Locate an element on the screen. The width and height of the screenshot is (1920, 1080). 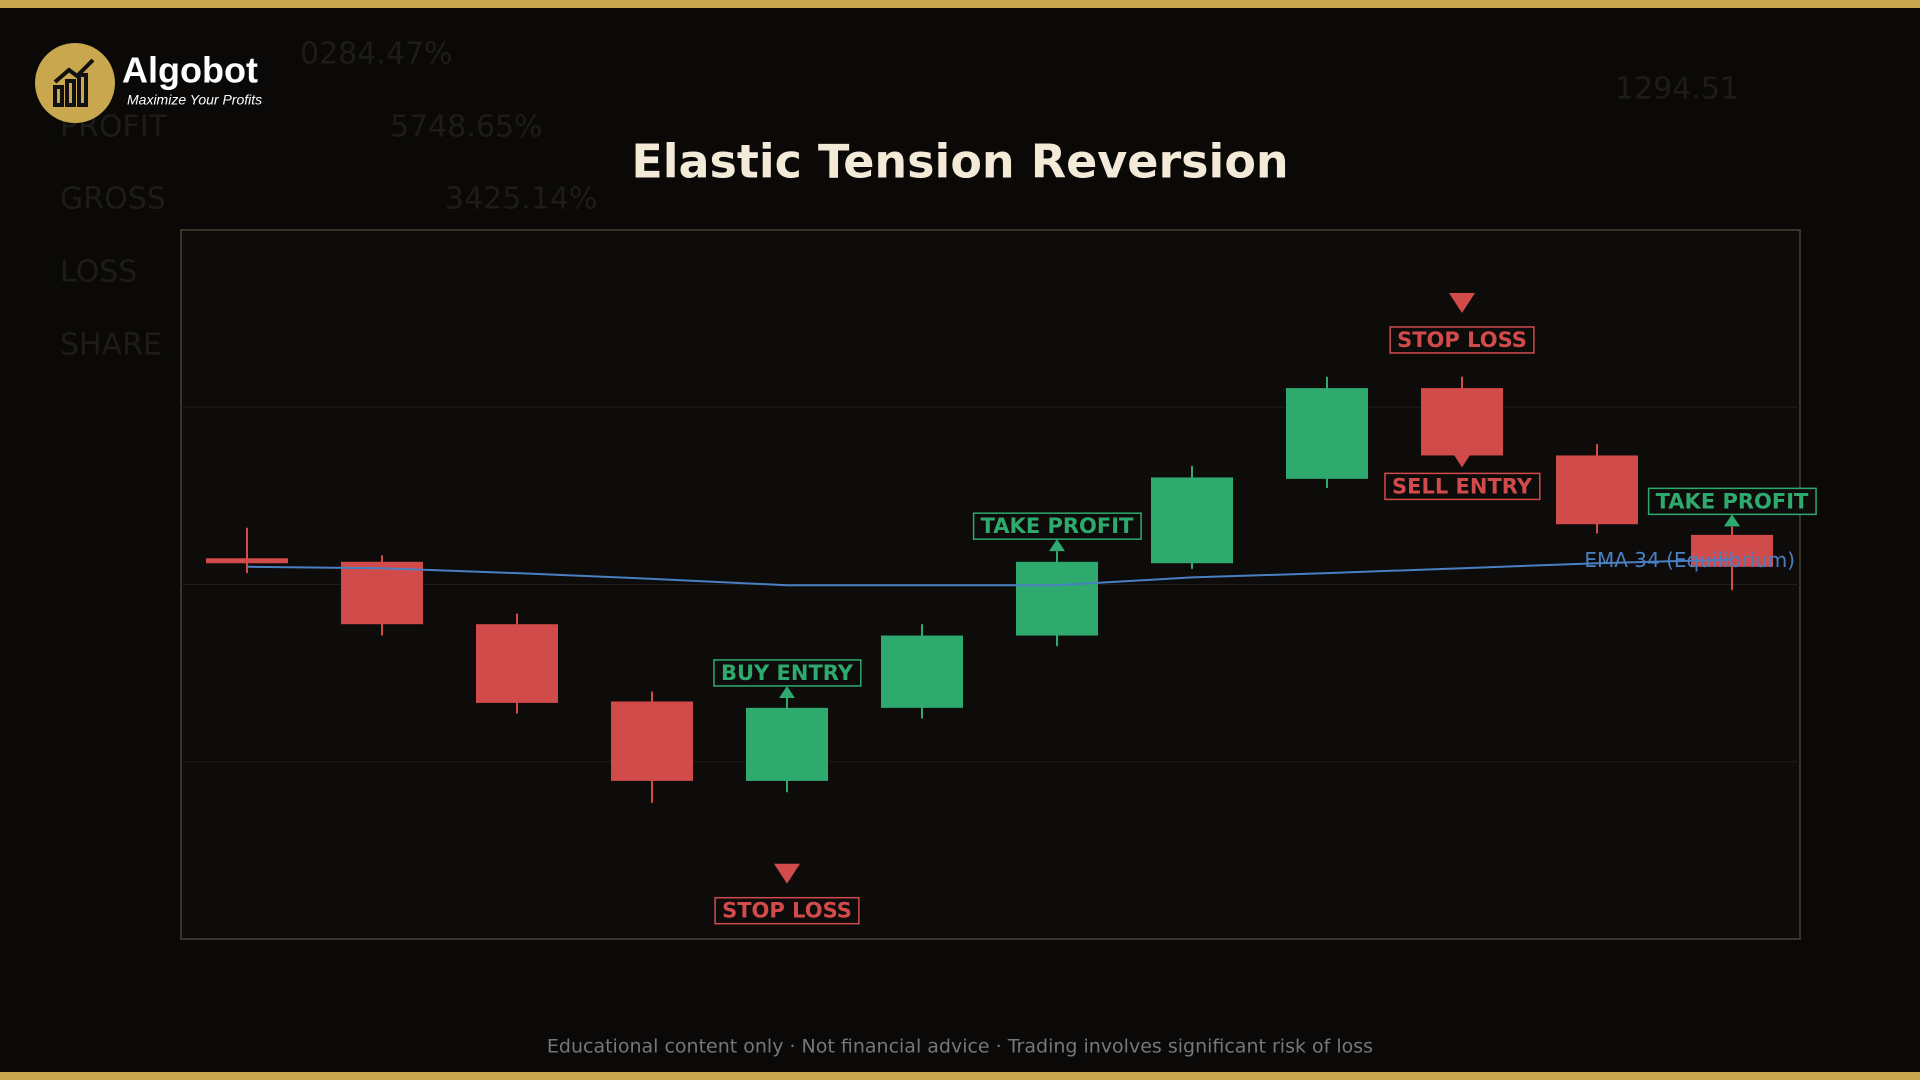
bottom-bar is located at coordinates (960, 1076).